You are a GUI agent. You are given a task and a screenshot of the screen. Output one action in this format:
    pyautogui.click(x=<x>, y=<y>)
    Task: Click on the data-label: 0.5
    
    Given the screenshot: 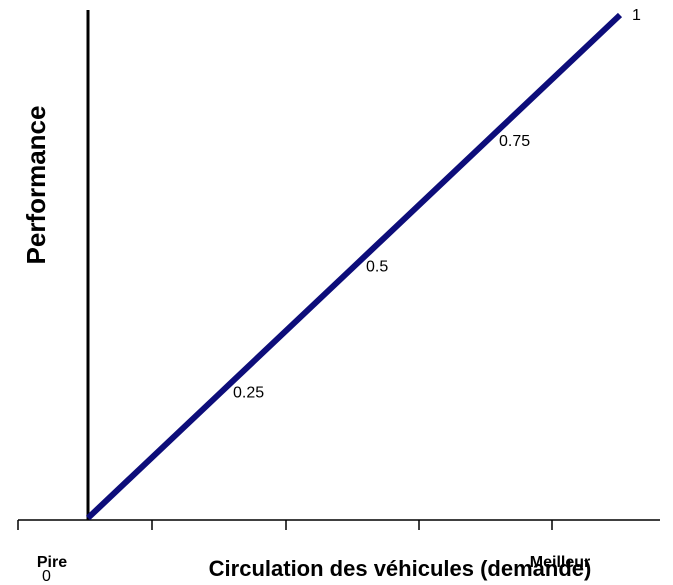 What is the action you would take?
    pyautogui.click(x=377, y=267)
    